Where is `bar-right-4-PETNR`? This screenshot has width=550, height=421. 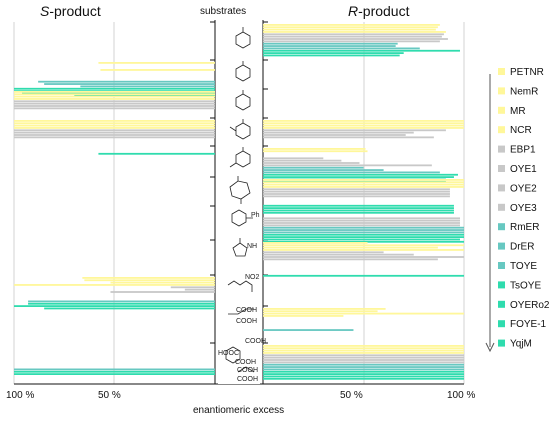 bar-right-4-PETNR is located at coordinates (314, 149).